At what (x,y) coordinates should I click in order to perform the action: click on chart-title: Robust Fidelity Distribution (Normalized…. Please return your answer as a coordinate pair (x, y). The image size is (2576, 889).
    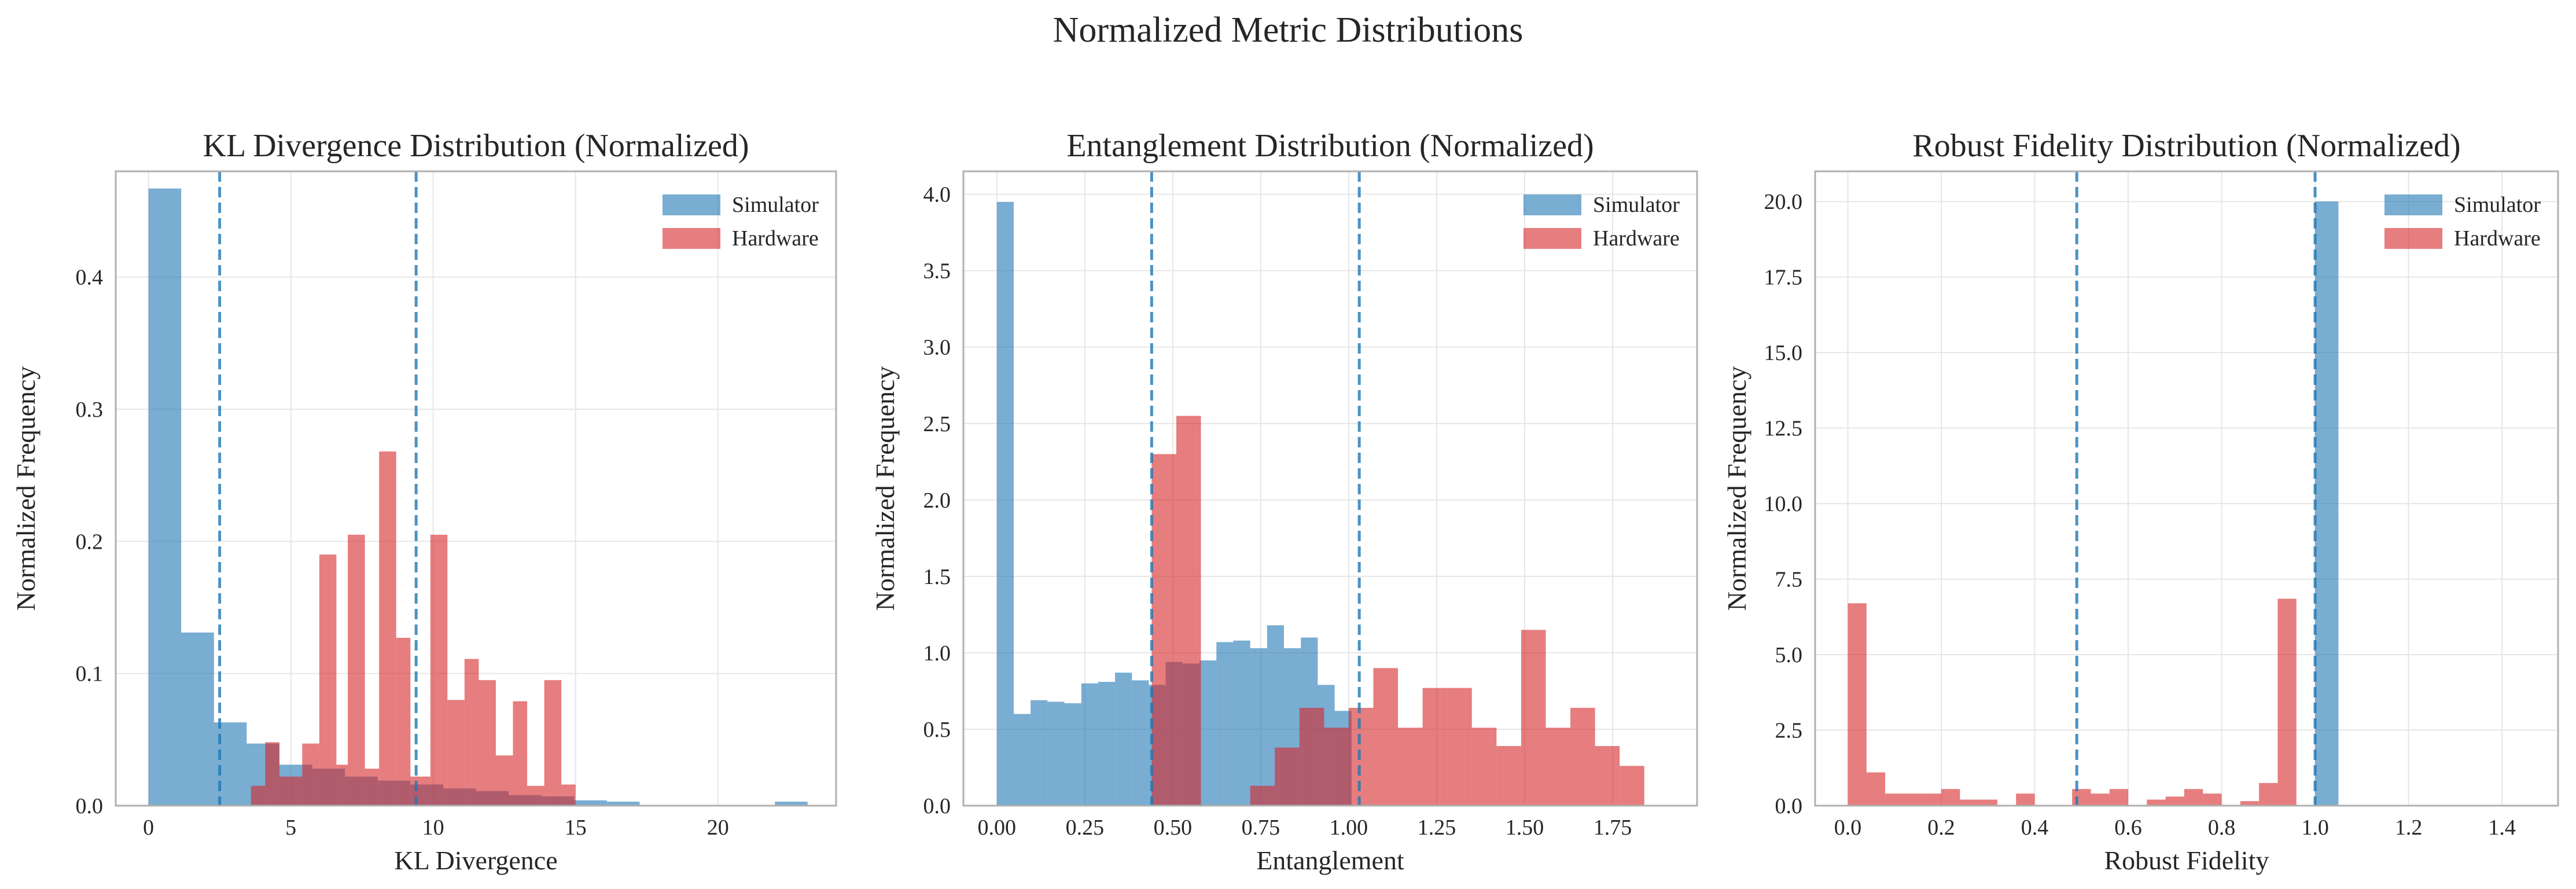
    Looking at the image, I should click on (2186, 146).